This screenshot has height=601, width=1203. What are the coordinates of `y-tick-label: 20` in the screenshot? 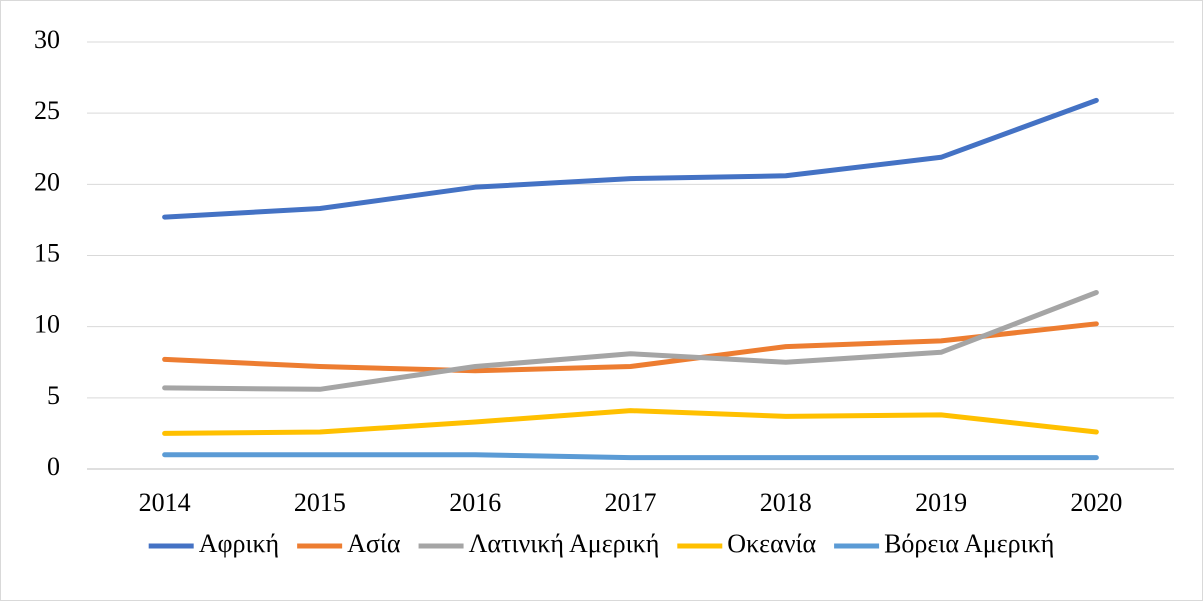 It's located at (47, 181).